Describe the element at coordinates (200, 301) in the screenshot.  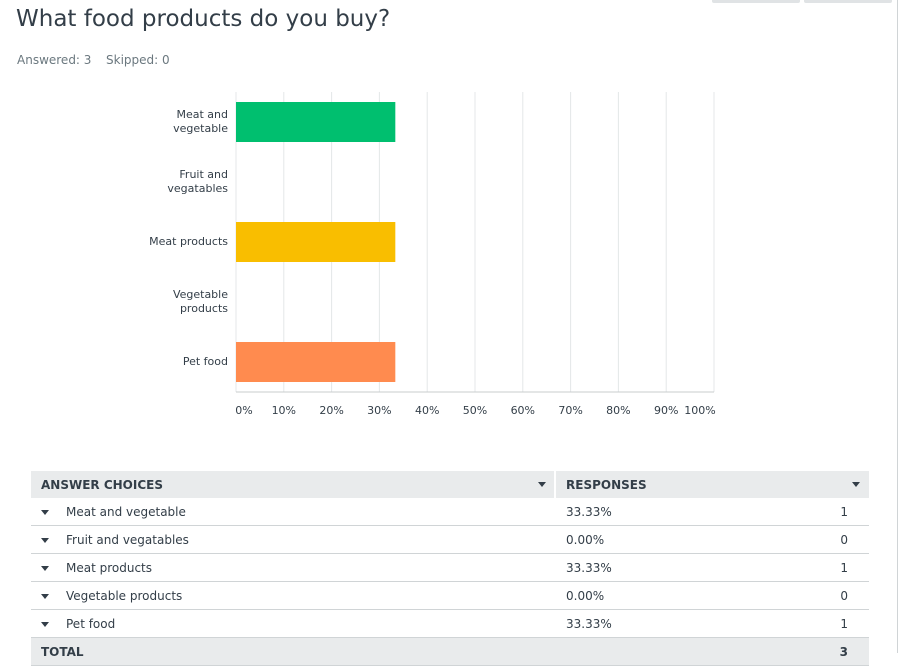
I see `y-tick-label: Vegetable products` at that location.